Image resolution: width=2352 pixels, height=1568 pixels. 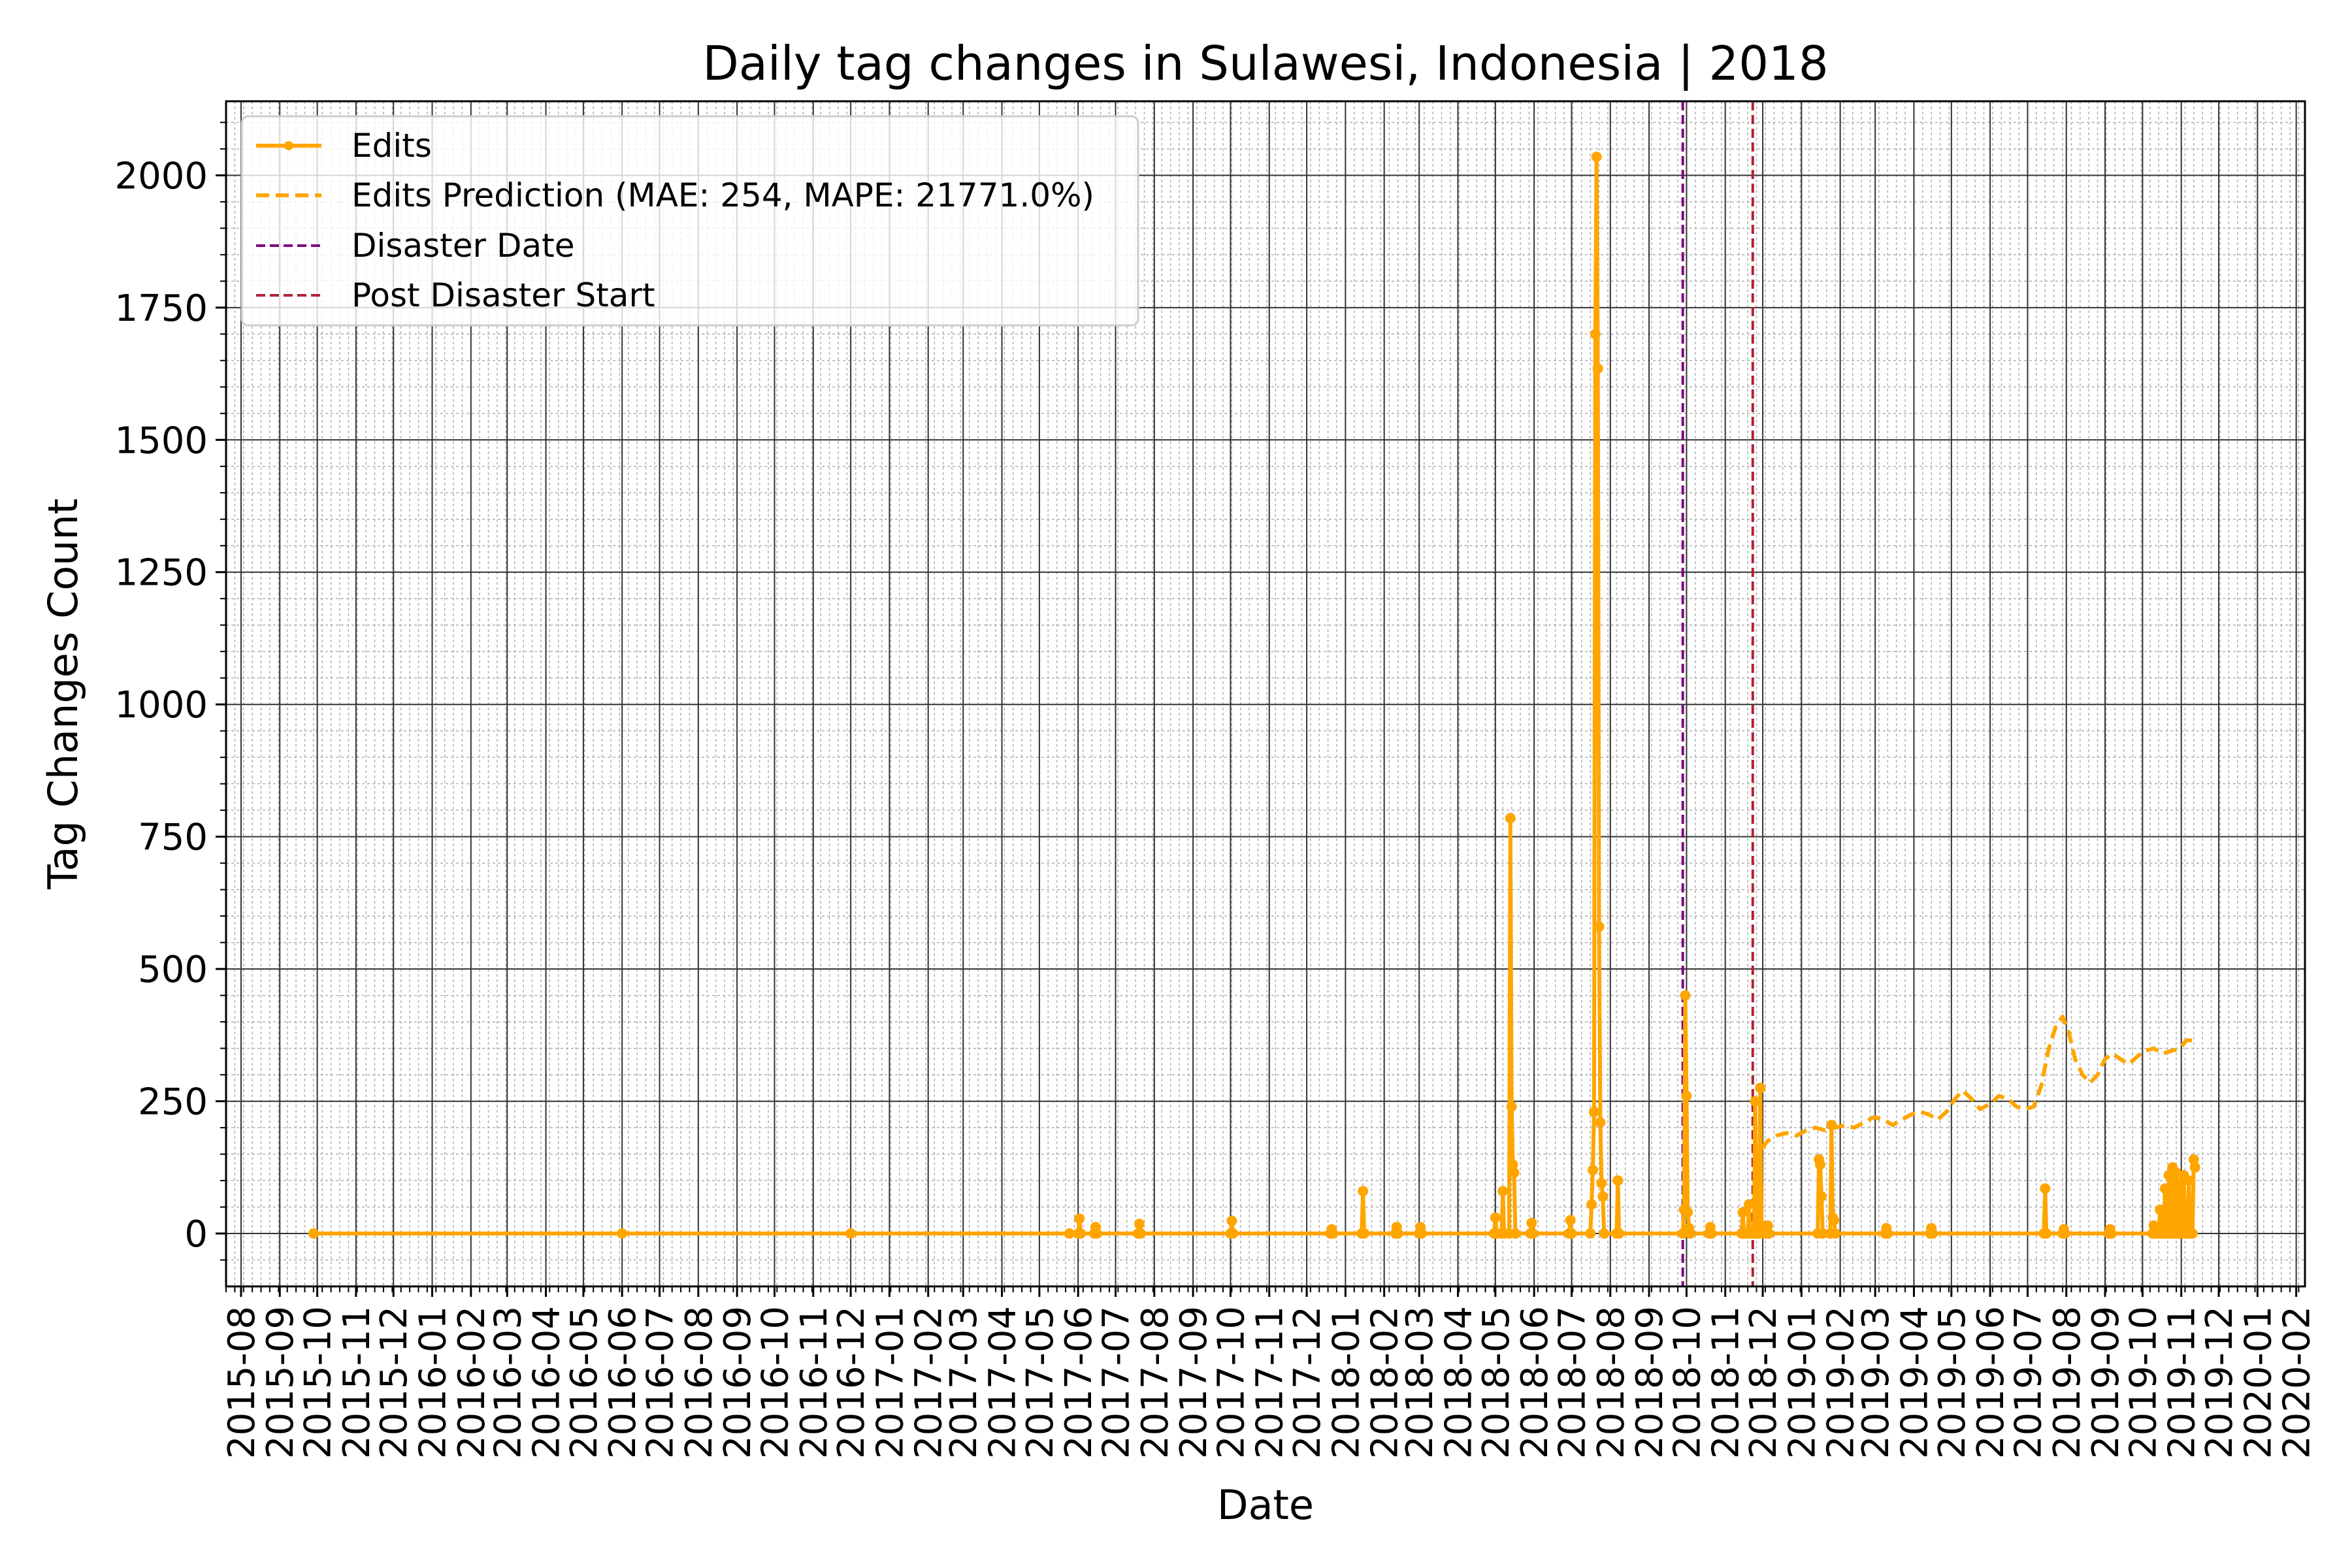 What do you see at coordinates (508, 1382) in the screenshot?
I see `x-tick-label: 2016-03` at bounding box center [508, 1382].